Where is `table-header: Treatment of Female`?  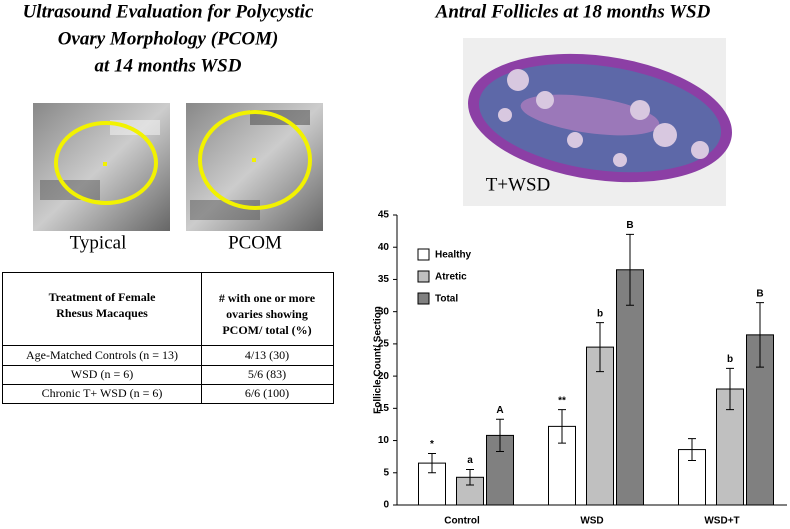 table-header: Treatment of Female is located at coordinates (103, 297).